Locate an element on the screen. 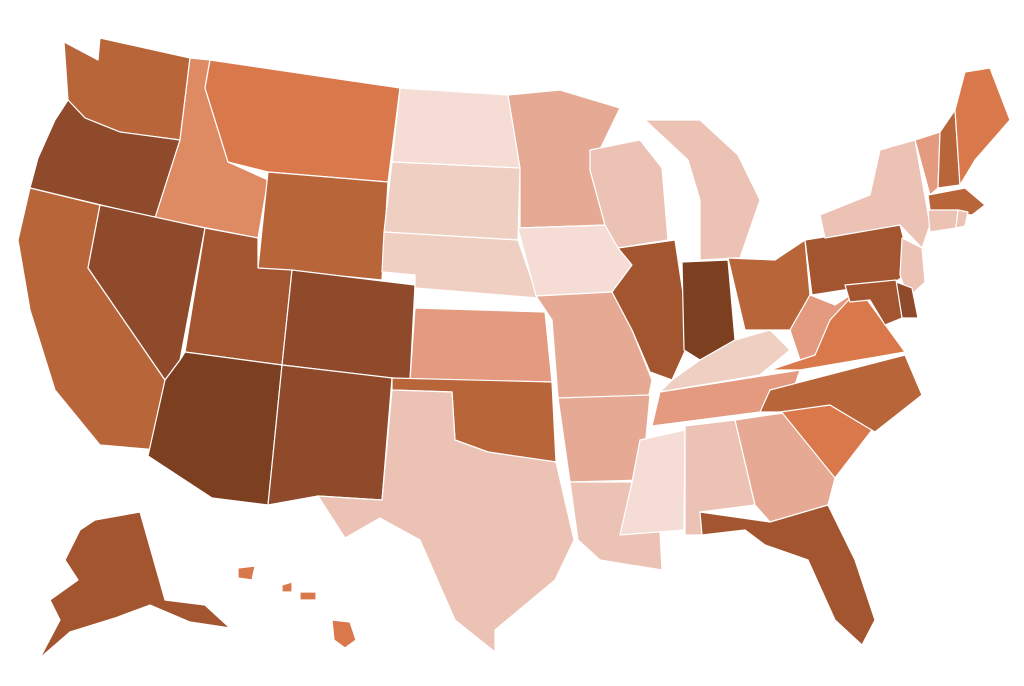  state-NE is located at coordinates (460, 265).